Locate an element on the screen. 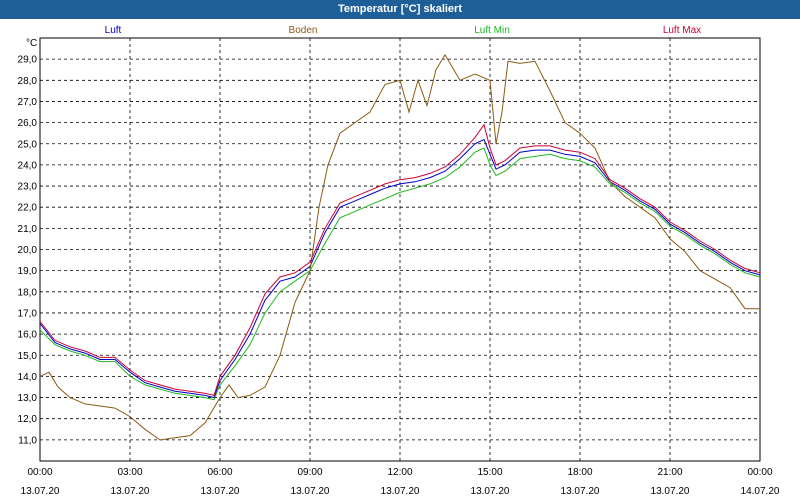  chart-title: Temperatur [°C] skaliert is located at coordinates (400, 9).